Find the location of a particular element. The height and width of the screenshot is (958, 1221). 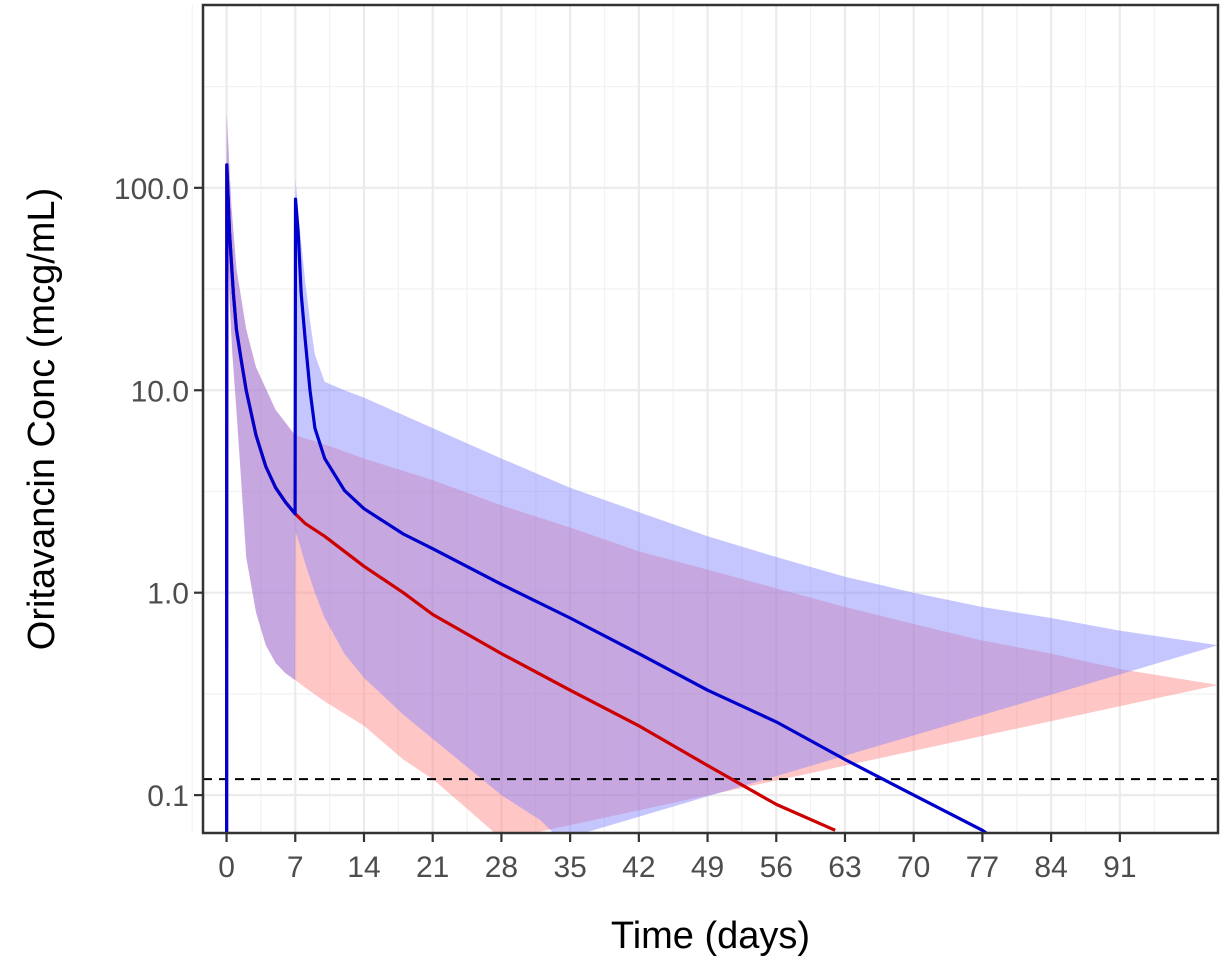

y-axis-title: Oritavancin Conc (mcg/mL) is located at coordinates (42, 419).